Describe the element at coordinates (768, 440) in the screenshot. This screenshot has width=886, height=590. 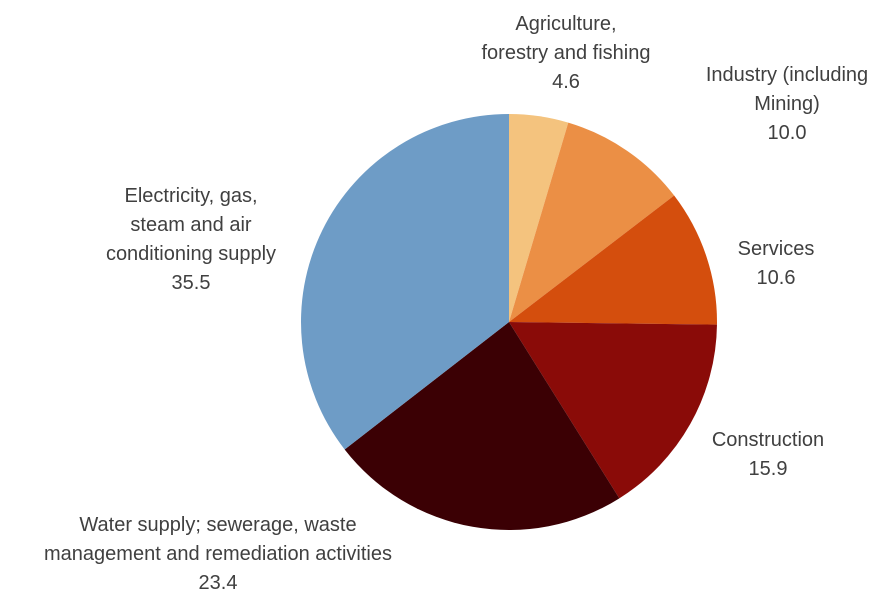
I see `slice-label-line: Construction` at that location.